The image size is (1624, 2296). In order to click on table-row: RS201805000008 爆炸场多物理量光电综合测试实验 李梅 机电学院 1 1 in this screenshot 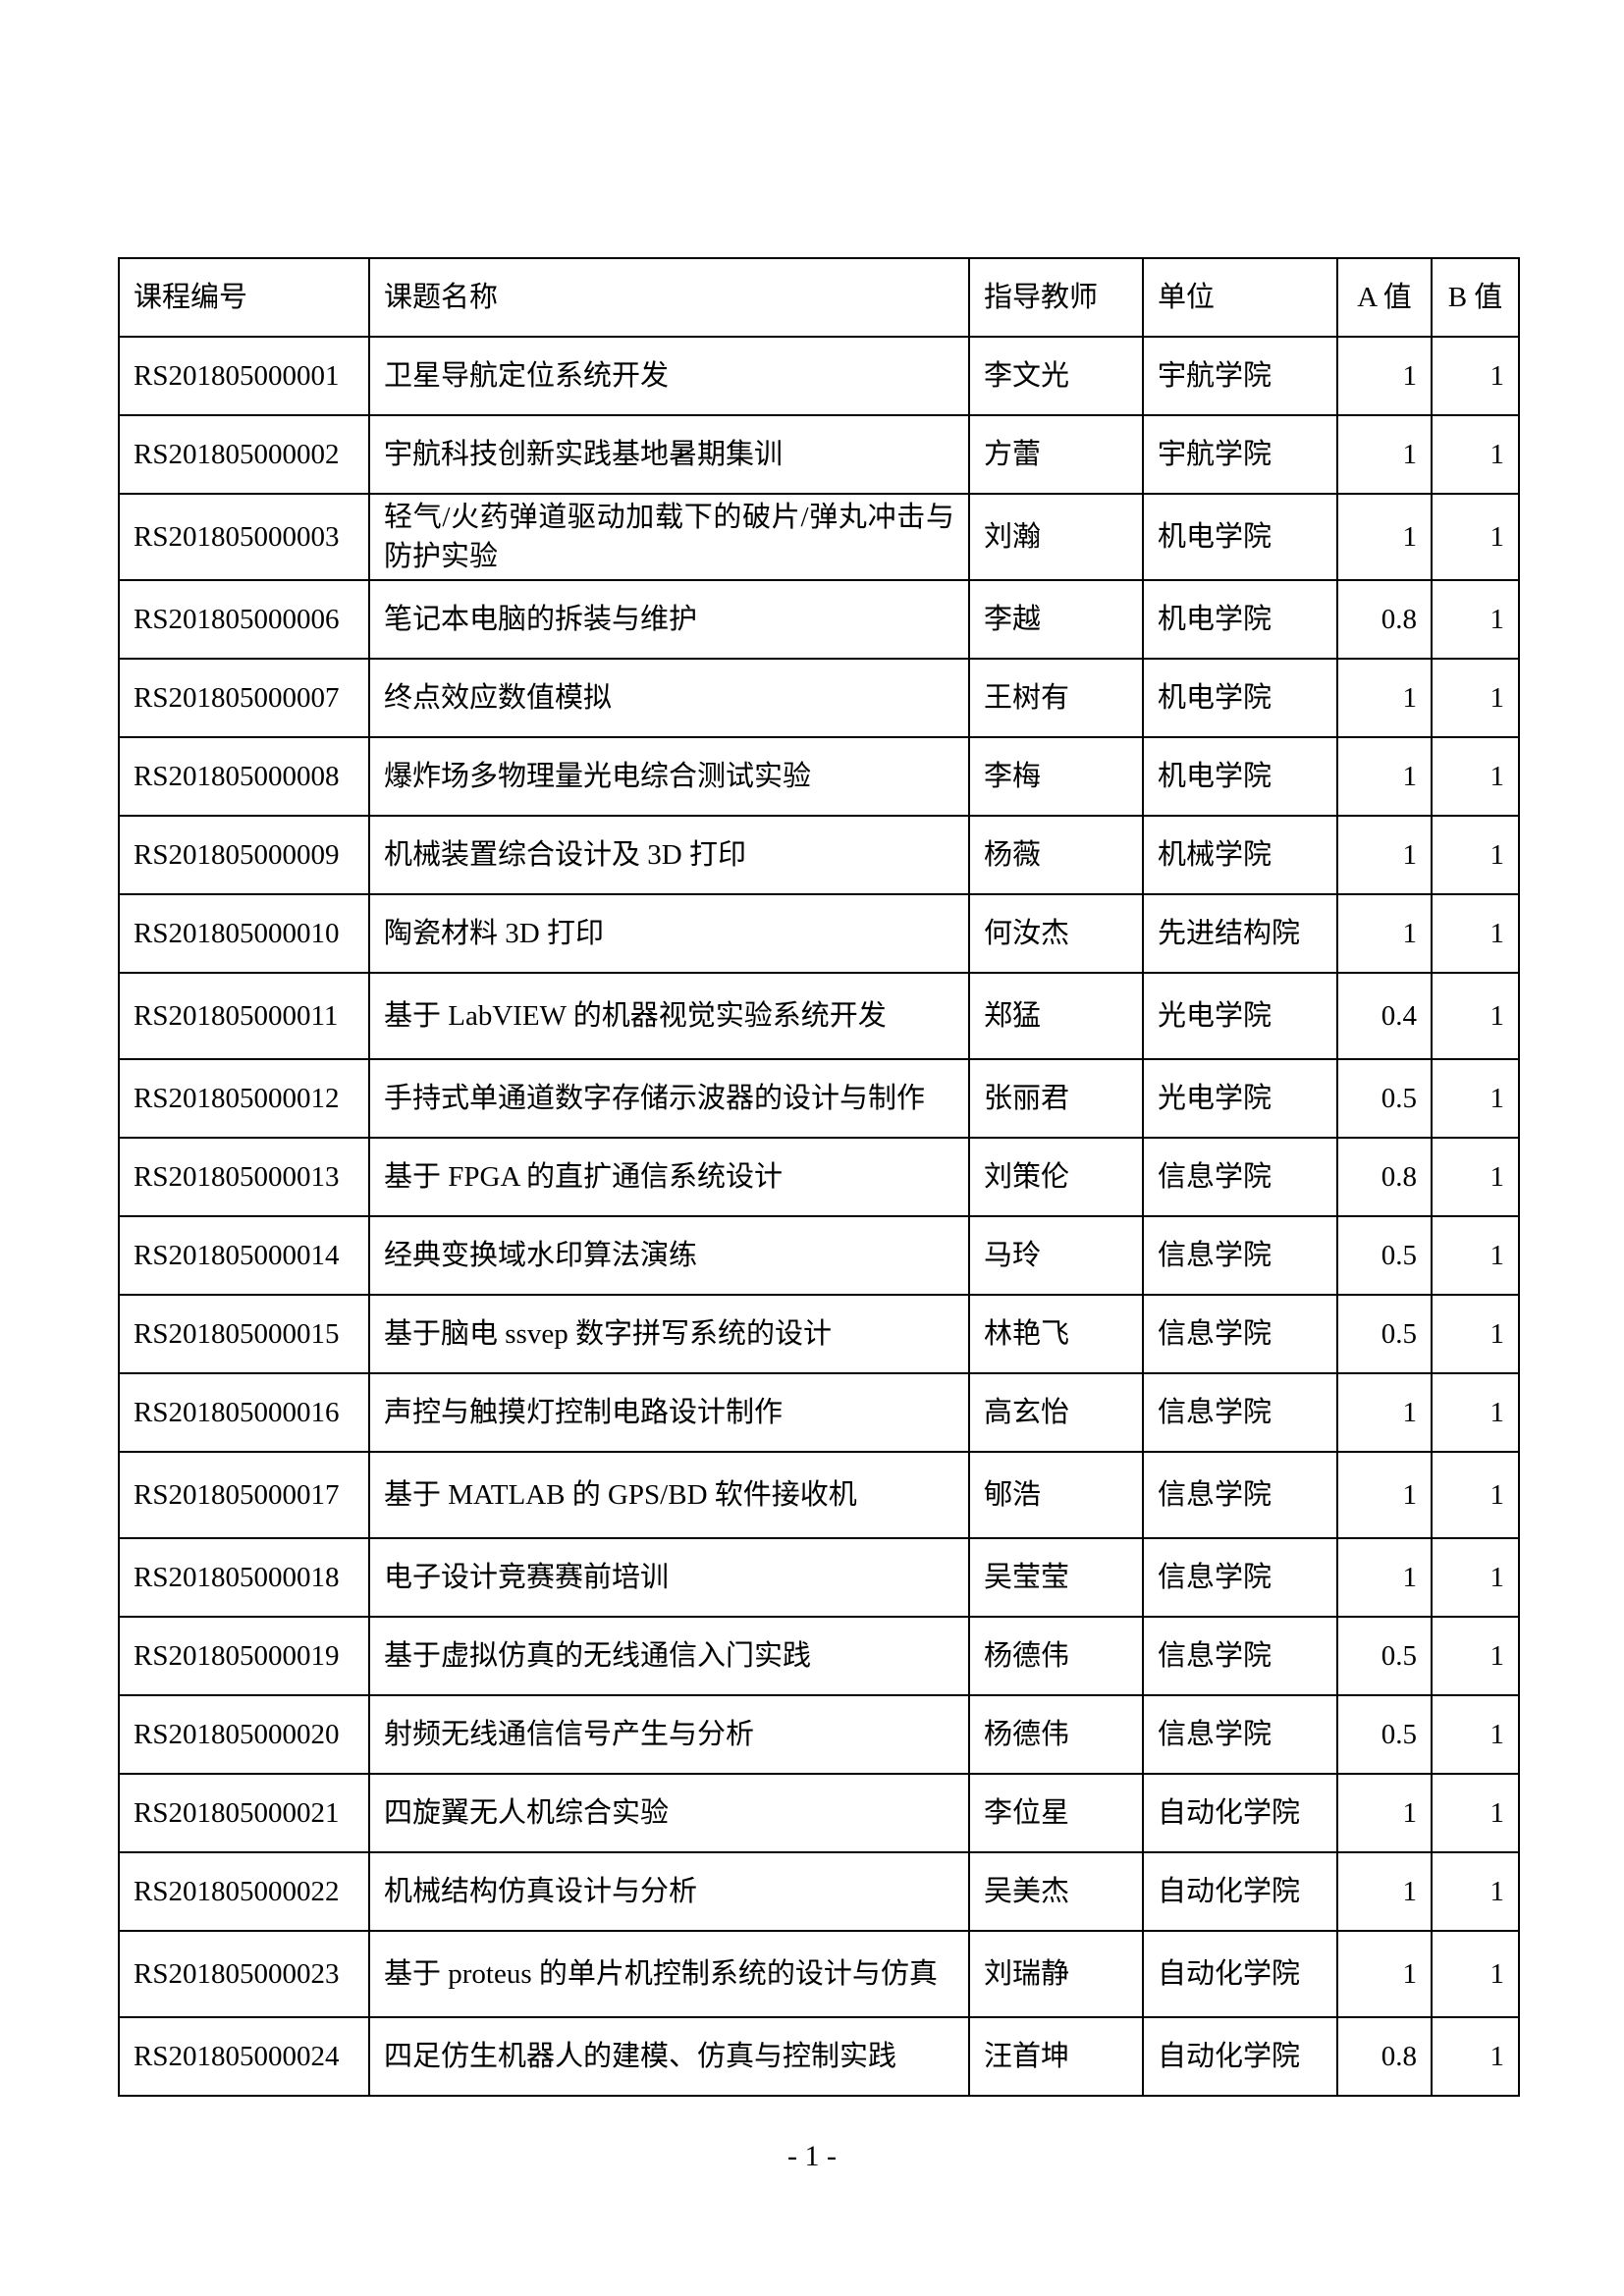, I will do `click(819, 776)`.